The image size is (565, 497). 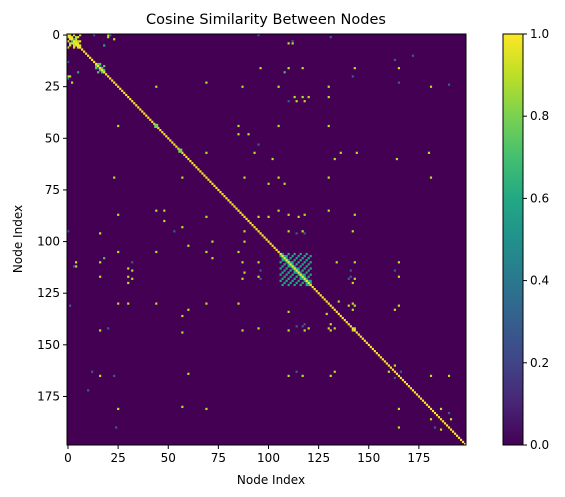 What do you see at coordinates (180, 151) in the screenshot?
I see `heatmap-highlight-cell` at bounding box center [180, 151].